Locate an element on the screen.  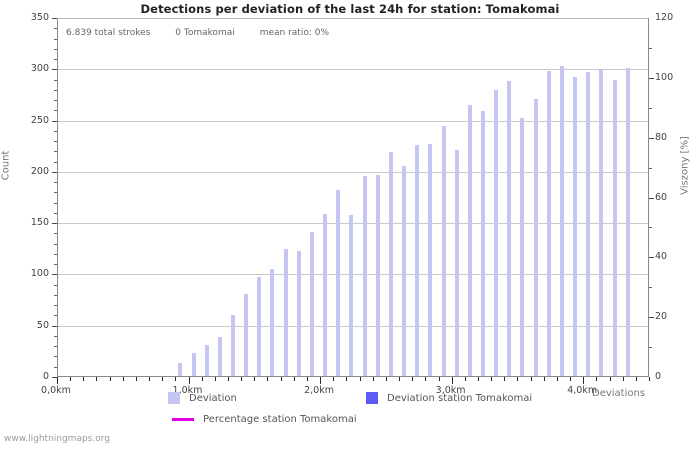
x-axis-tick-label: 2,0km is located at coordinates (319, 390).